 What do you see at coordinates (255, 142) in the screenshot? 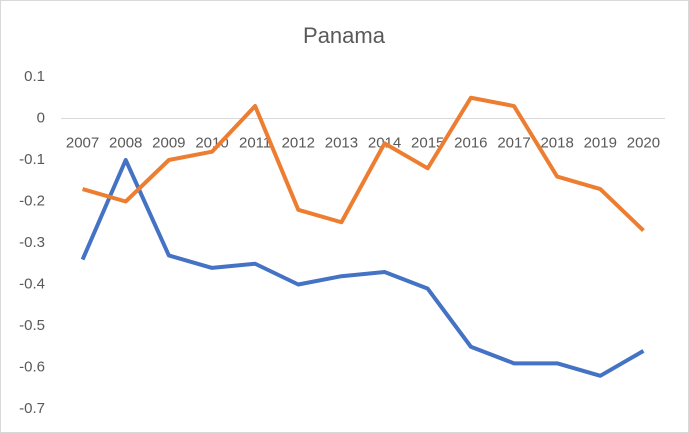
I see `x-tick-label: 2011` at bounding box center [255, 142].